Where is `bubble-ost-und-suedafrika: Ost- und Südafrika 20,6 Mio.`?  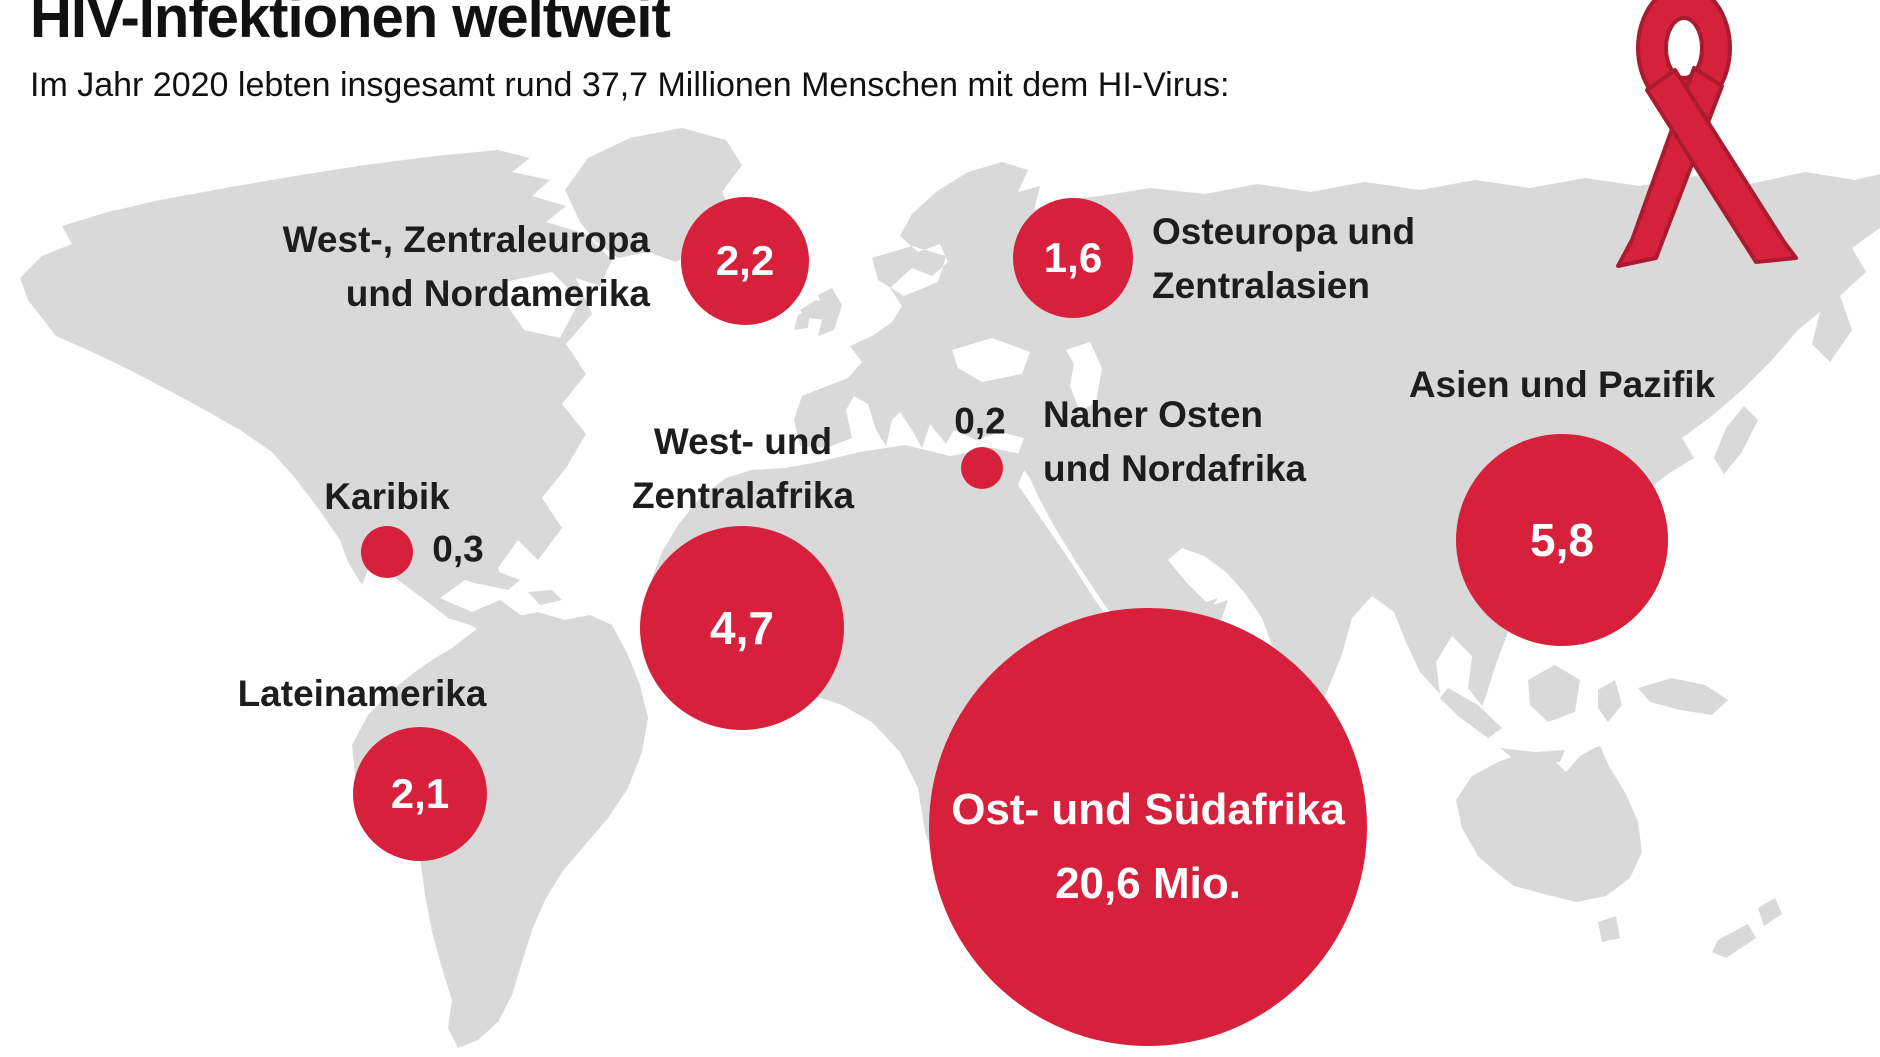
bubble-ost-und-suedafrika: Ost- und Südafrika 20,6 Mio. is located at coordinates (1148, 827).